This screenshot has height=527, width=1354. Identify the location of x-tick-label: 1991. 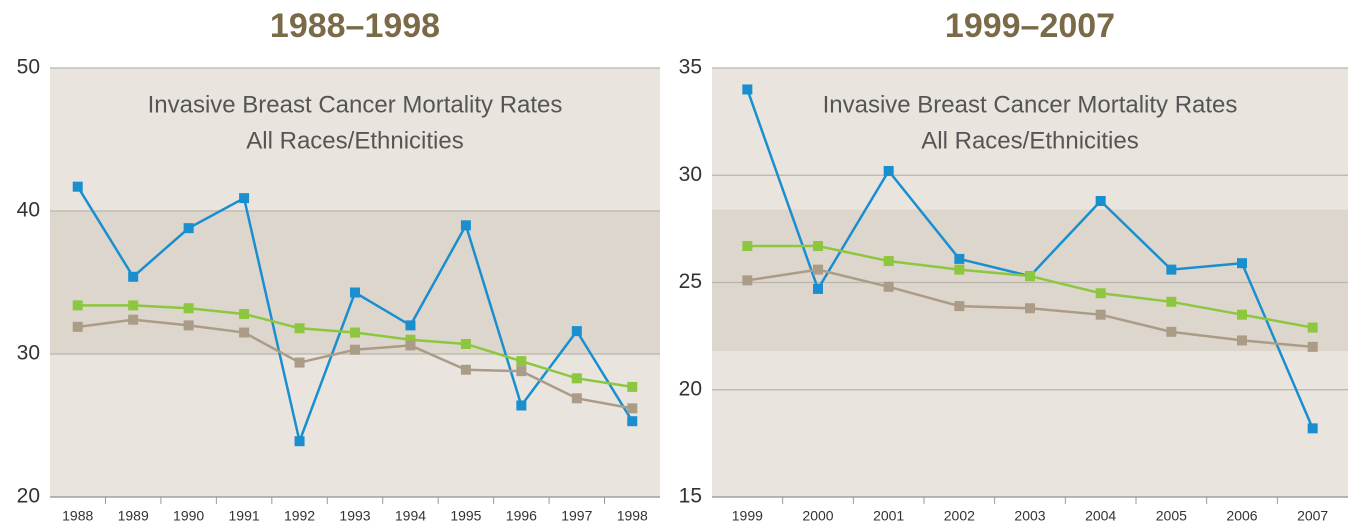
(244, 516).